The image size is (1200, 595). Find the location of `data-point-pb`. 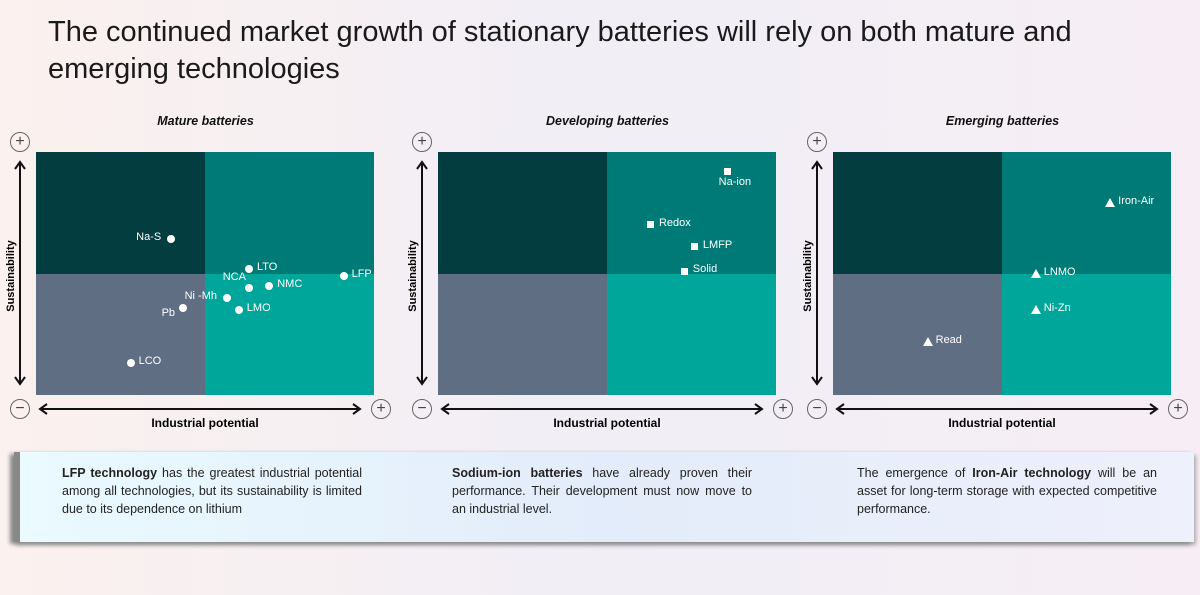

data-point-pb is located at coordinates (183, 307).